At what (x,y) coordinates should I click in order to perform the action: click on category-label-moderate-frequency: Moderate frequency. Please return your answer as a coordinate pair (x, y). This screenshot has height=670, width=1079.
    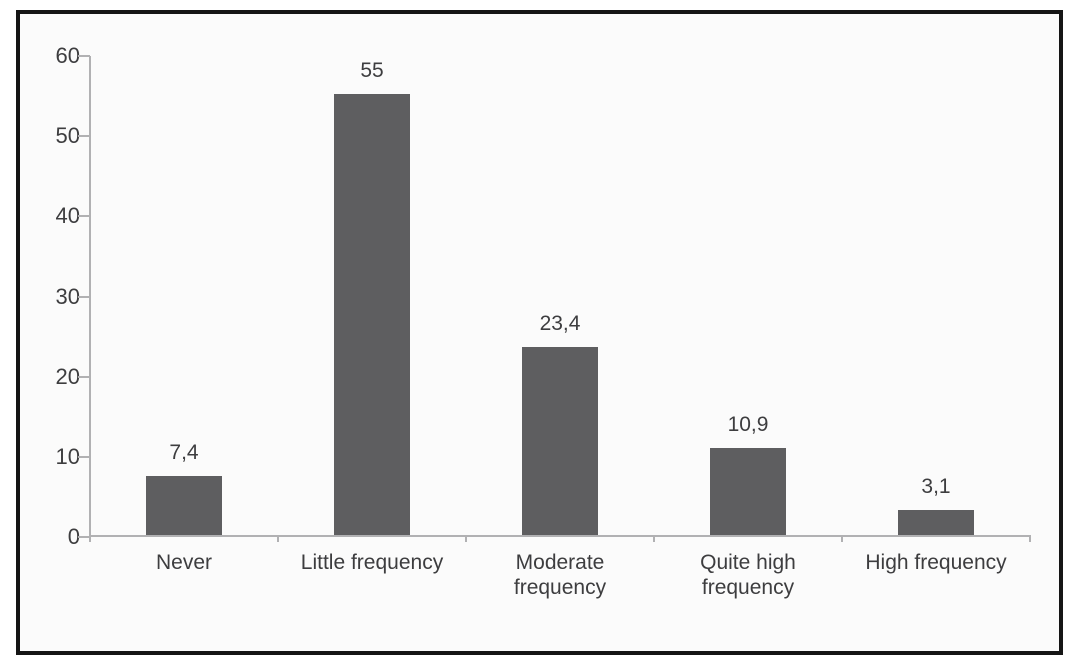
    Looking at the image, I should click on (560, 575).